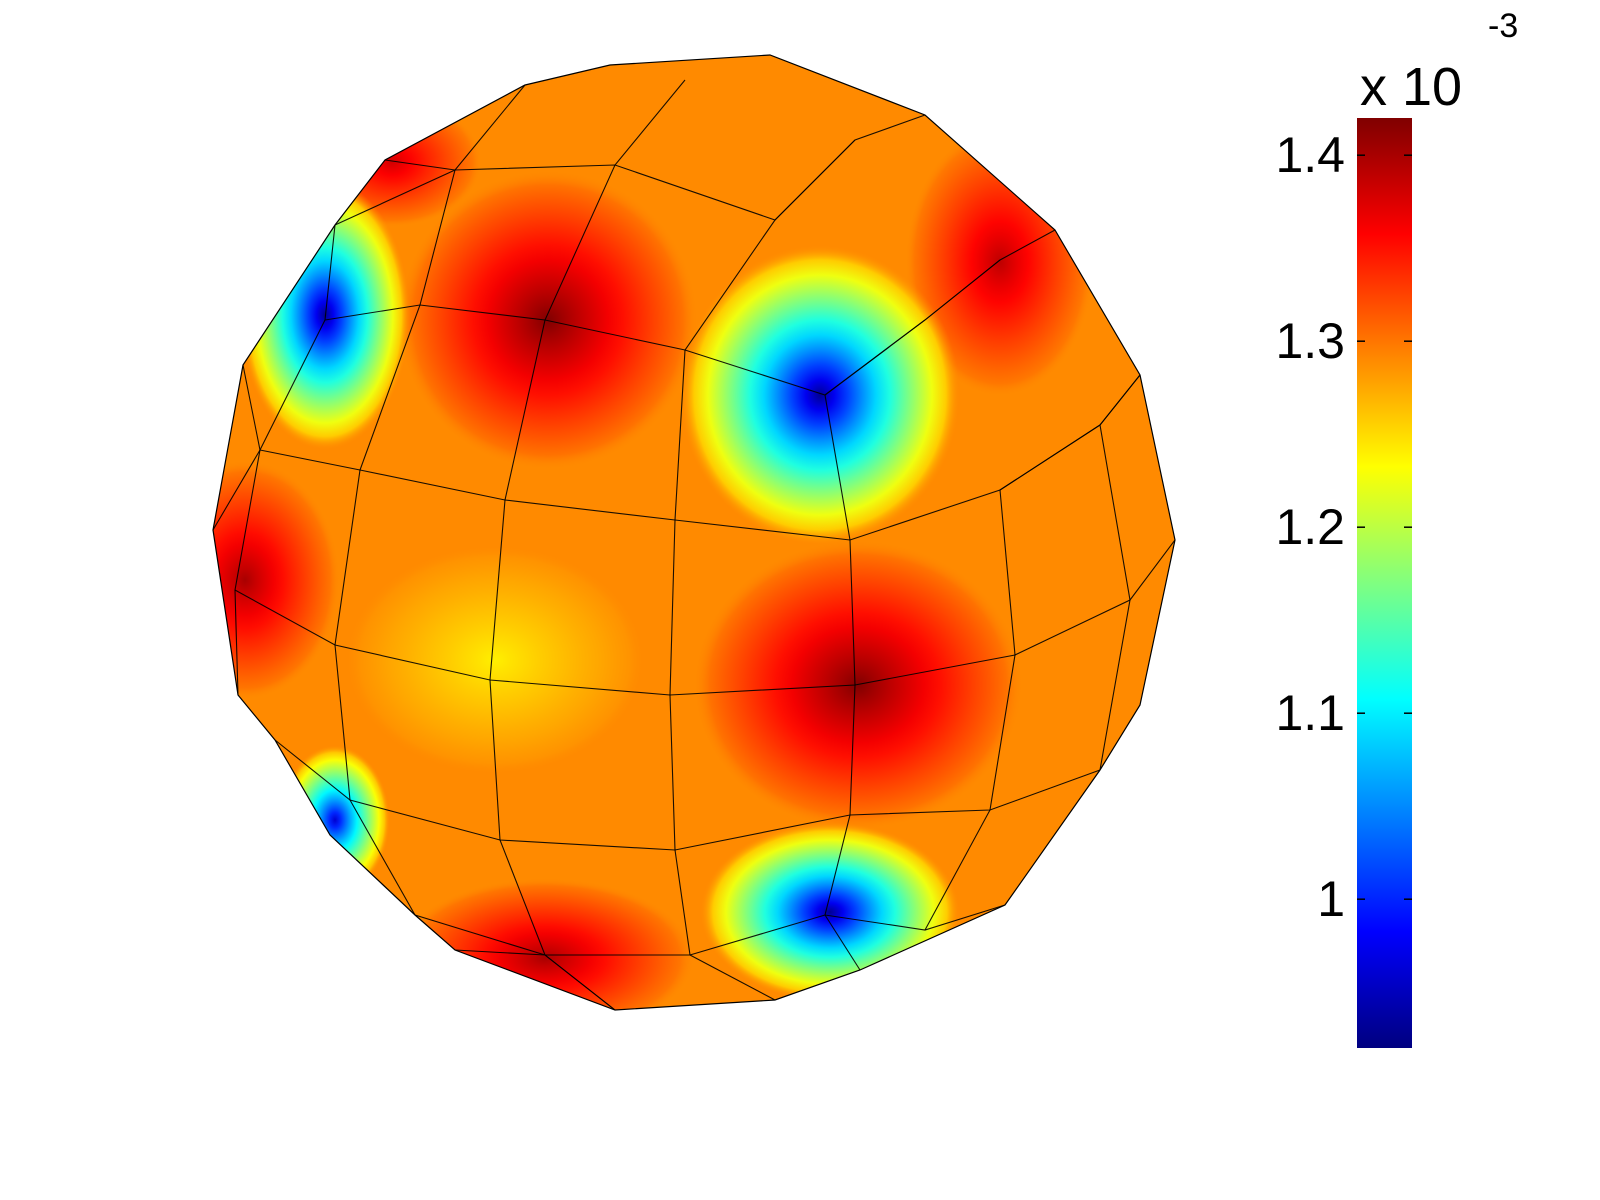  I want to click on colorbar-tick-label: 1.3, so click(1310, 341).